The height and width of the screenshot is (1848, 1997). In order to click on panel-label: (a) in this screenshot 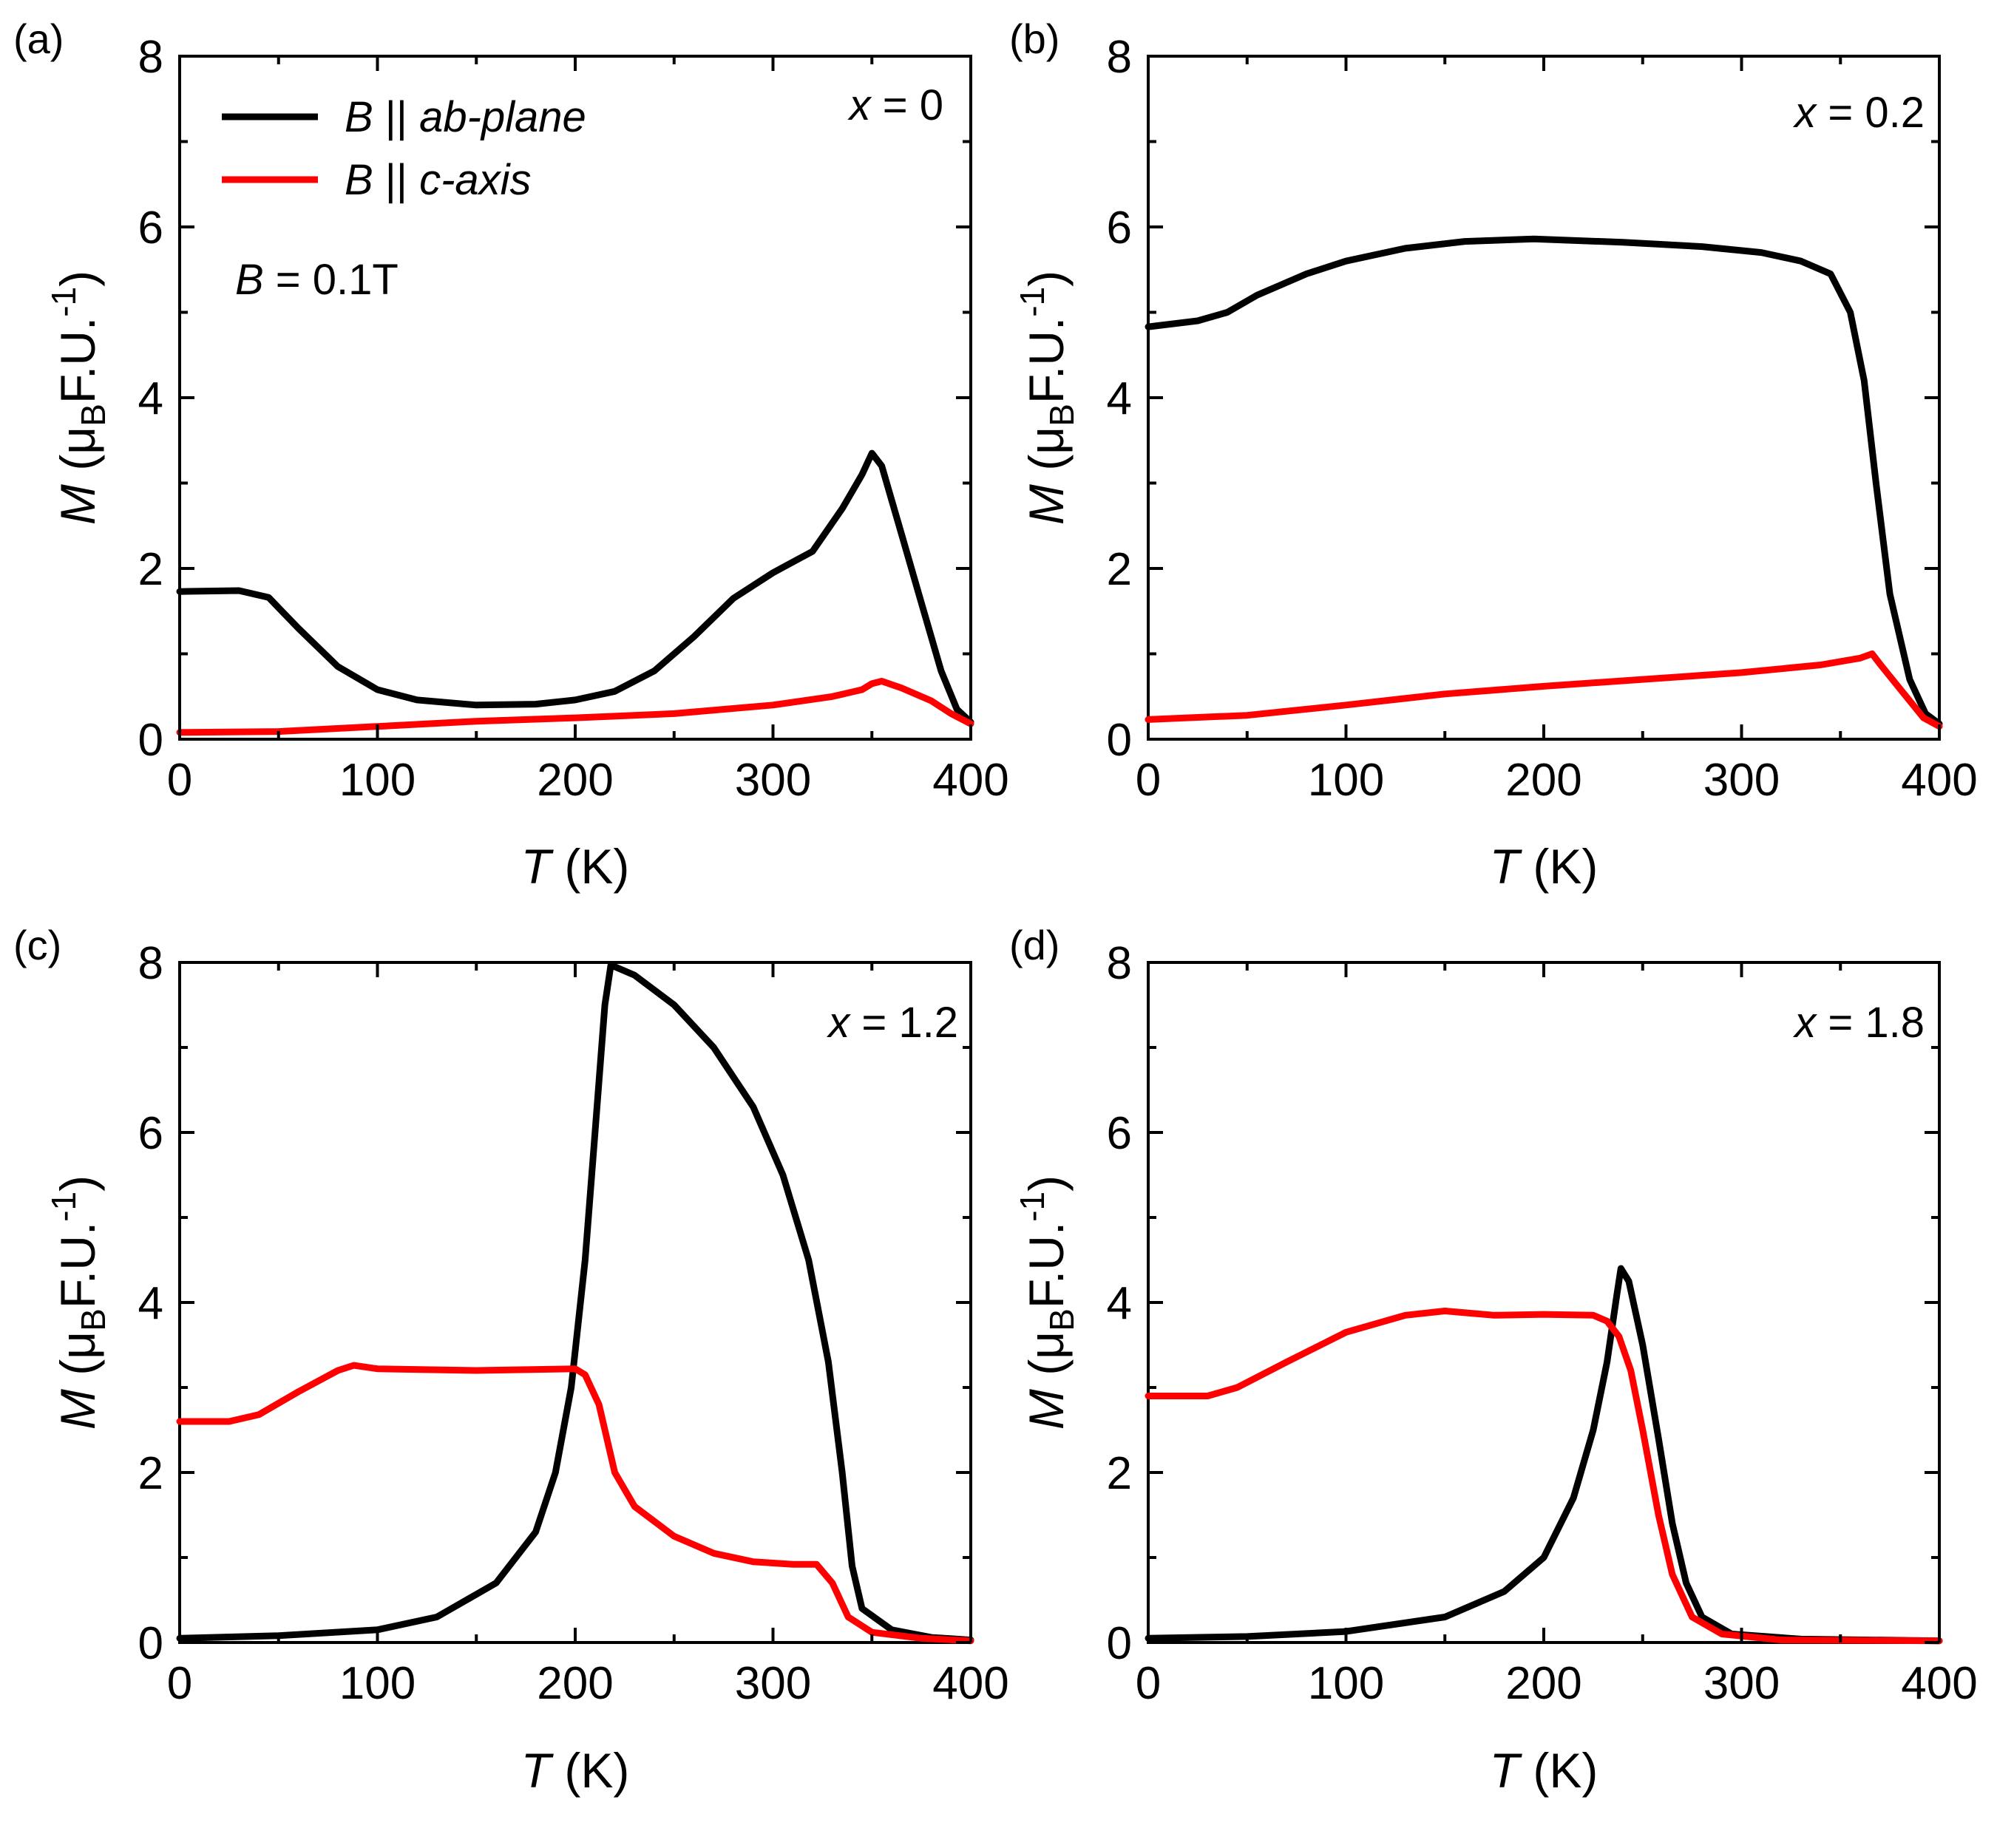, I will do `click(39, 39)`.